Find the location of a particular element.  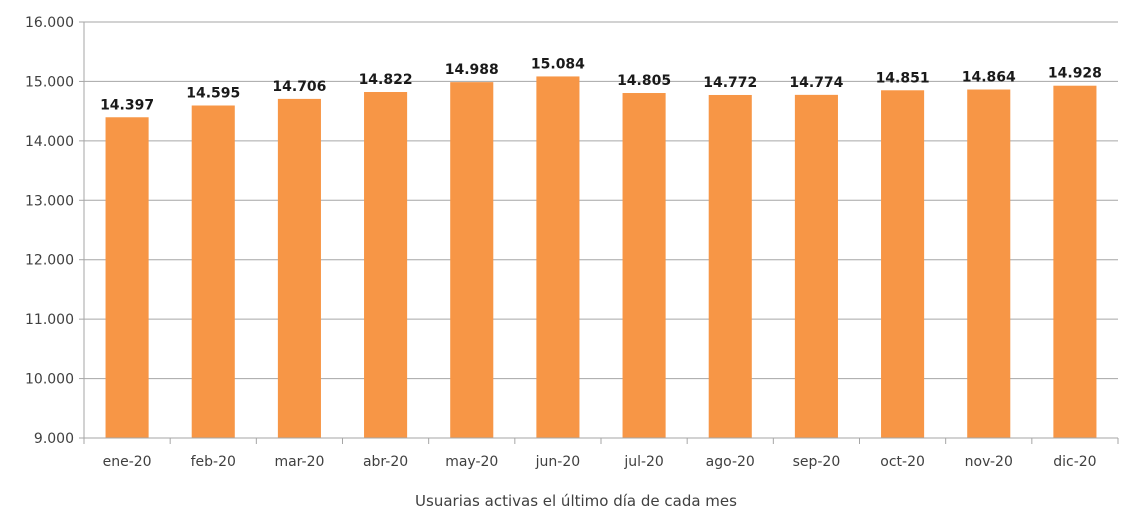

x-tick-label: jul-20 is located at coordinates (643, 462).